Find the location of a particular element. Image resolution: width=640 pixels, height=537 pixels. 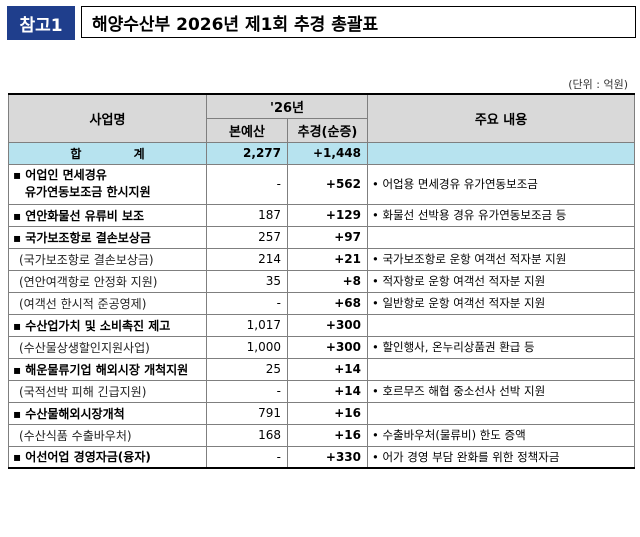

table-row: ▪ 국가보조항로 결손보상금 257 +97 is located at coordinates (321, 237).